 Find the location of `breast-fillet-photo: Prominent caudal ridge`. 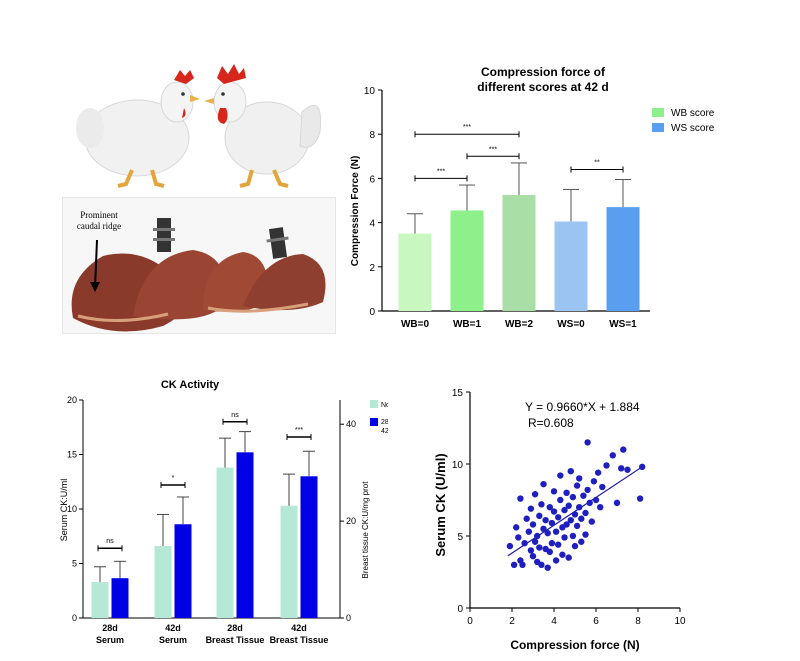

breast-fillet-photo: Prominent caudal ridge is located at coordinates (199, 265).